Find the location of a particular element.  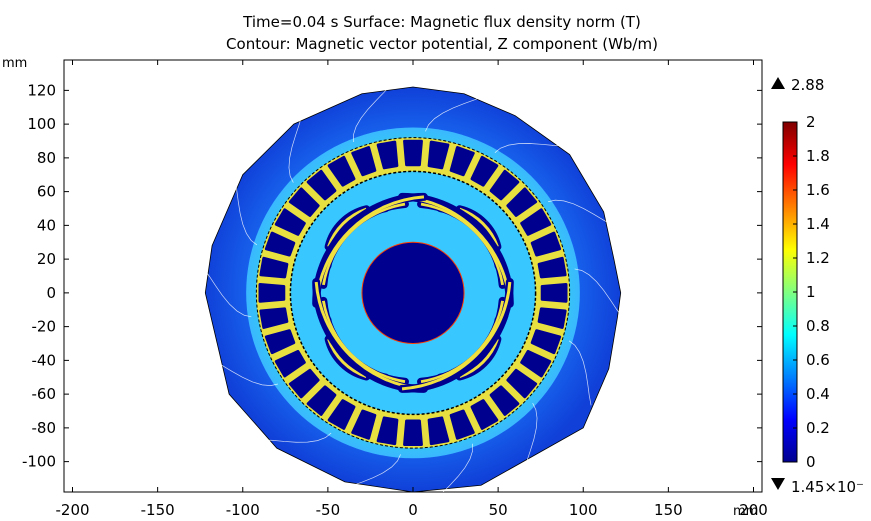

colorbar-tick-label: 0.8 is located at coordinates (818, 326).